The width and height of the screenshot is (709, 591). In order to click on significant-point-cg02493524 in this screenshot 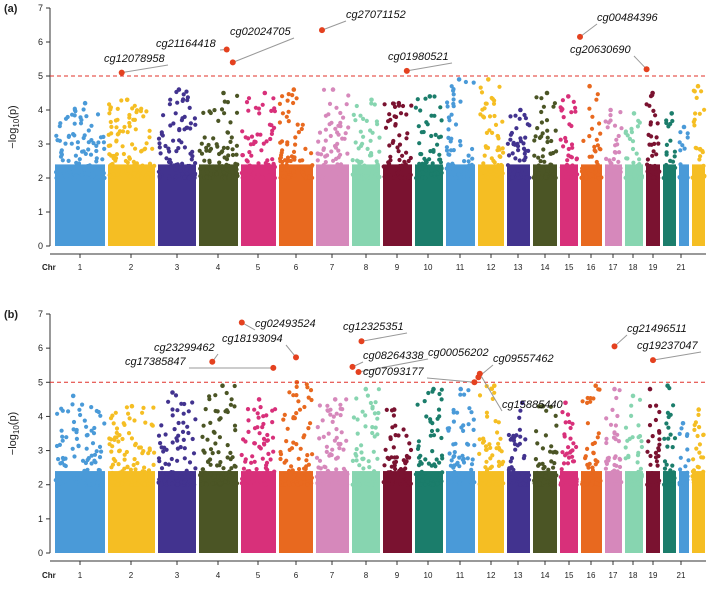, I will do `click(242, 323)`.